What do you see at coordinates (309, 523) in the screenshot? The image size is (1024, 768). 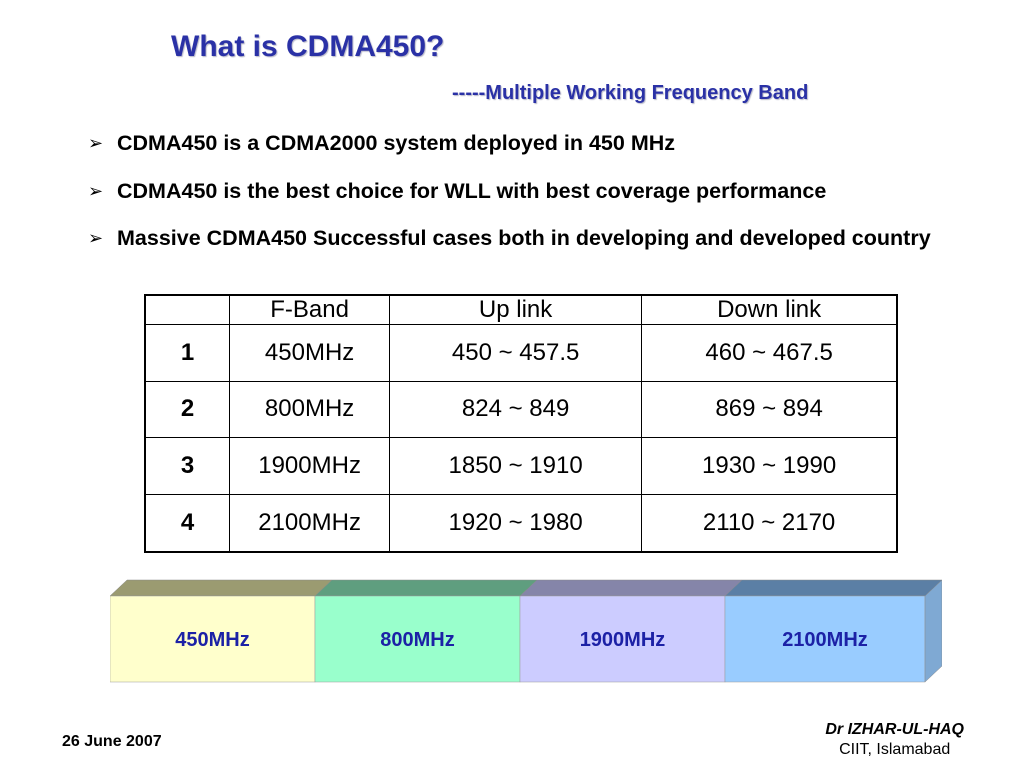 I see `f-band-cell: 2100MHz` at bounding box center [309, 523].